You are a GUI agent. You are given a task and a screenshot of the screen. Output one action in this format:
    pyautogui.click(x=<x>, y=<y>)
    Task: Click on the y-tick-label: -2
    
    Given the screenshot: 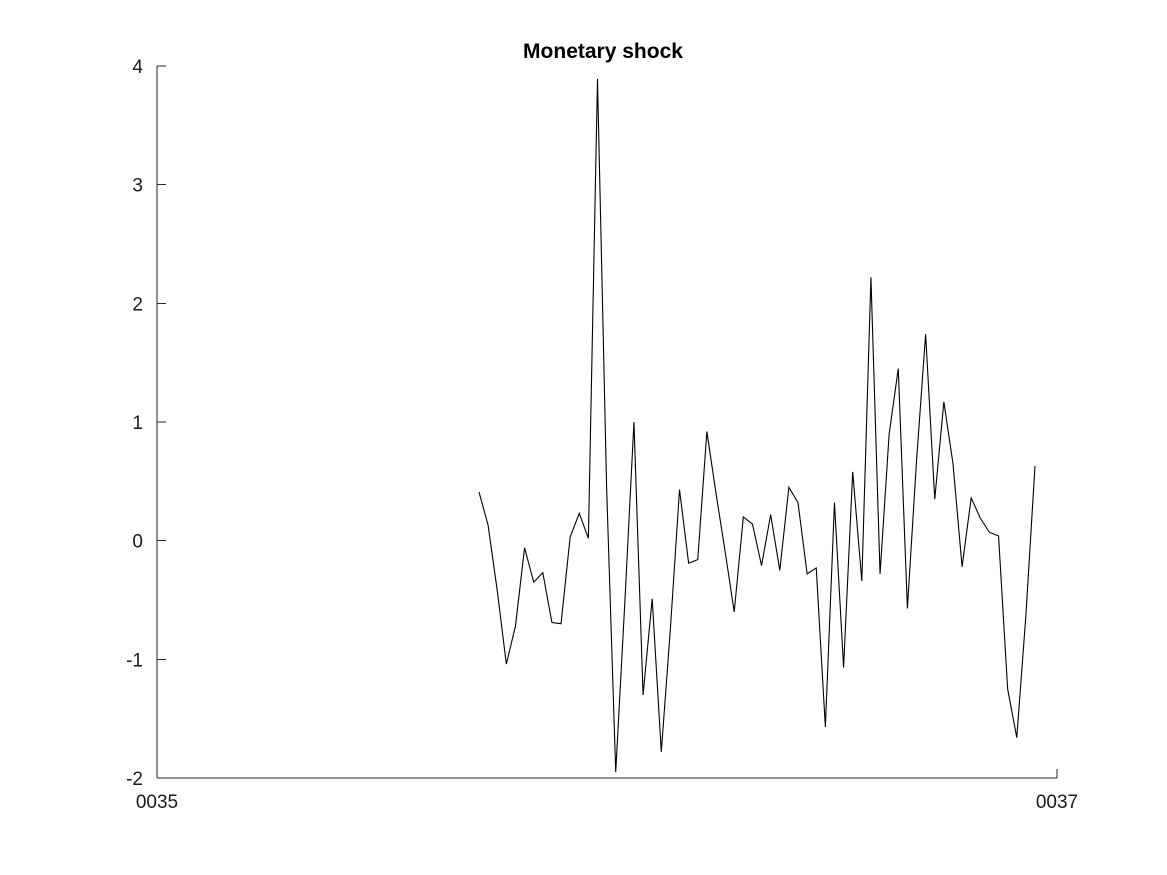 What is the action you would take?
    pyautogui.click(x=134, y=779)
    